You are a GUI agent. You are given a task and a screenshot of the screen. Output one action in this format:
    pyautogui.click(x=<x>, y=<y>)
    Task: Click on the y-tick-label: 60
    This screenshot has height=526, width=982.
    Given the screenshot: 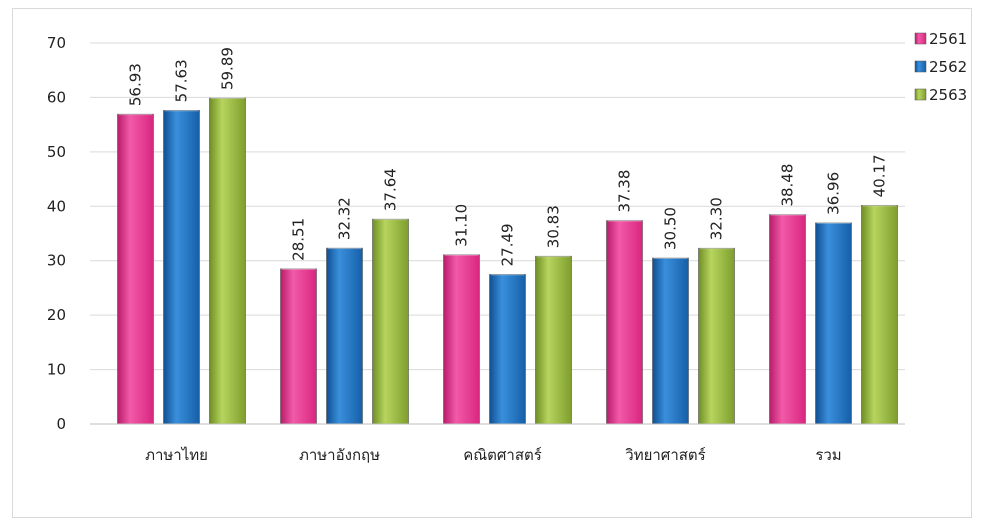 What is the action you would take?
    pyautogui.click(x=56, y=97)
    